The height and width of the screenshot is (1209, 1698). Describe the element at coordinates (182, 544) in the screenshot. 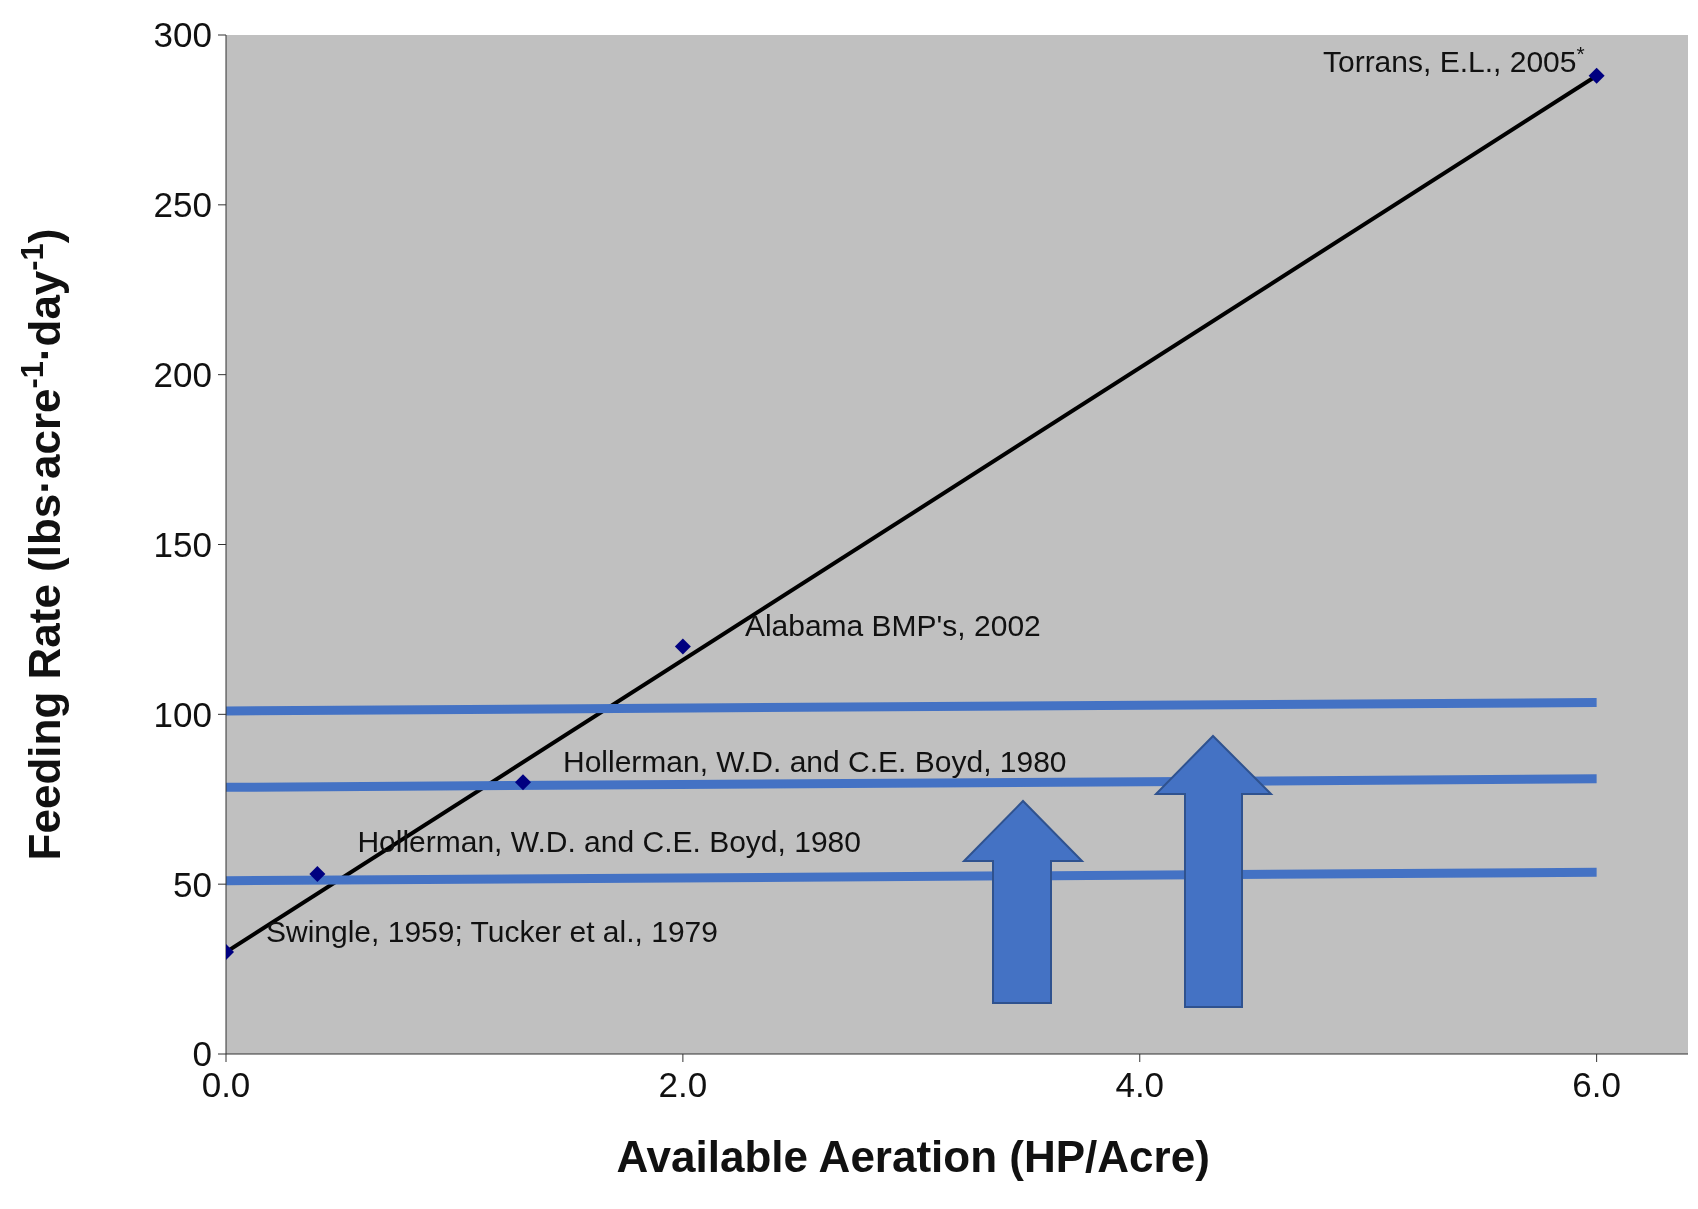

I see `y-tick-label: 150` at that location.